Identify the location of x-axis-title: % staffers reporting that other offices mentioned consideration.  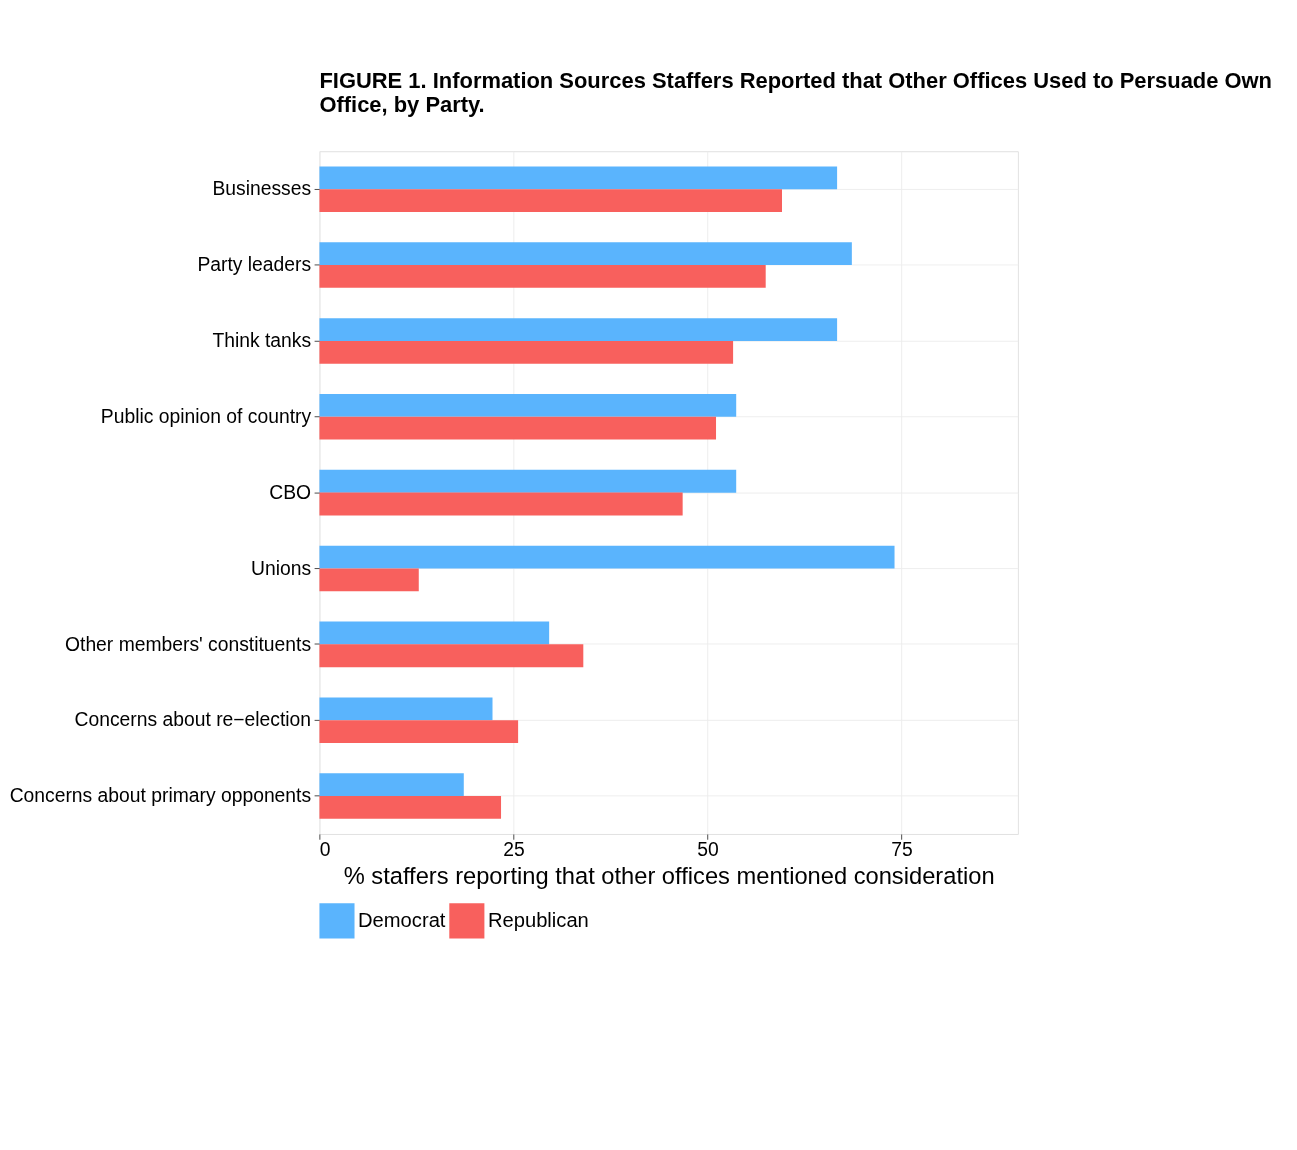
(669, 875).